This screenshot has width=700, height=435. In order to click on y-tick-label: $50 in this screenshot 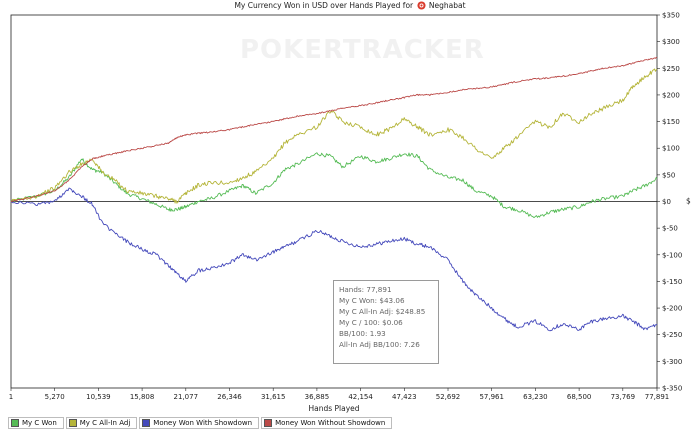, I will do `click(668, 175)`.